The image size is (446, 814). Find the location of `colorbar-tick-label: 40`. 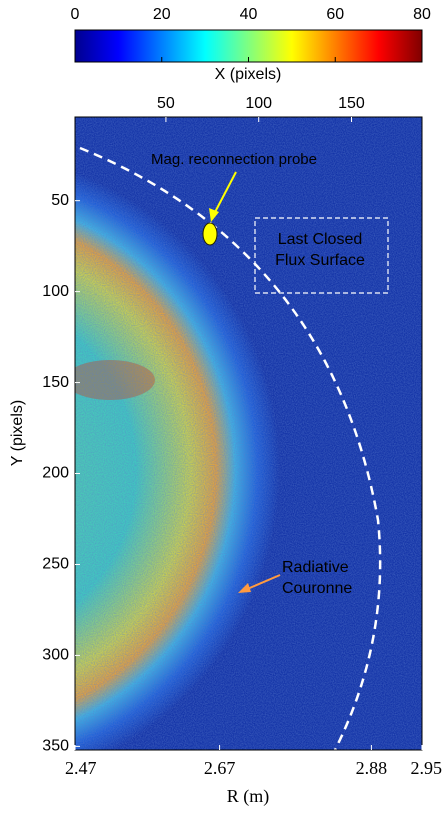

colorbar-tick-label: 40 is located at coordinates (249, 14).